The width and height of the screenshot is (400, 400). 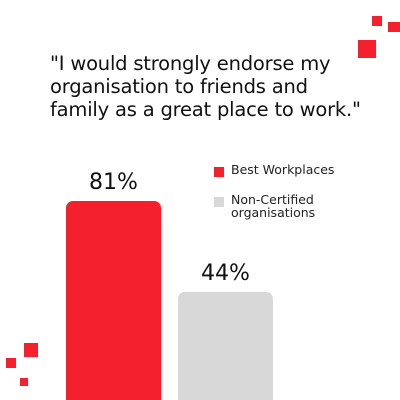 What do you see at coordinates (113, 182) in the screenshot?
I see `data-label-best-workplaces: 81%` at bounding box center [113, 182].